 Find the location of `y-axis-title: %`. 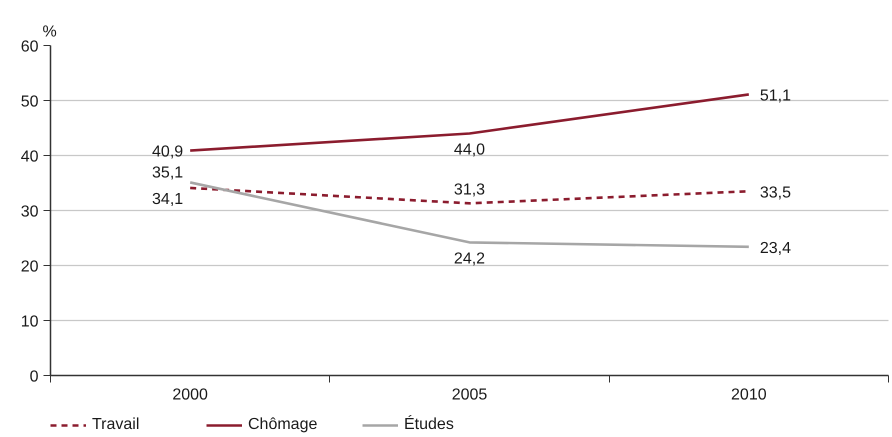

y-axis-title: % is located at coordinates (49, 32).